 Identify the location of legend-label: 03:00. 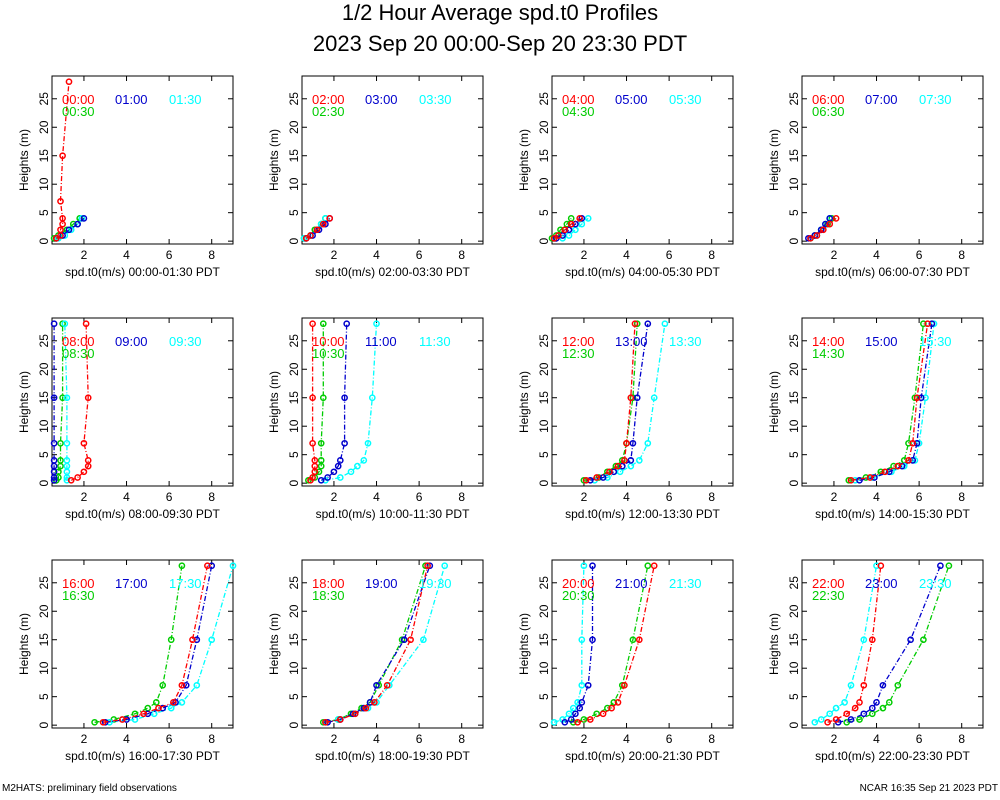
(381, 99).